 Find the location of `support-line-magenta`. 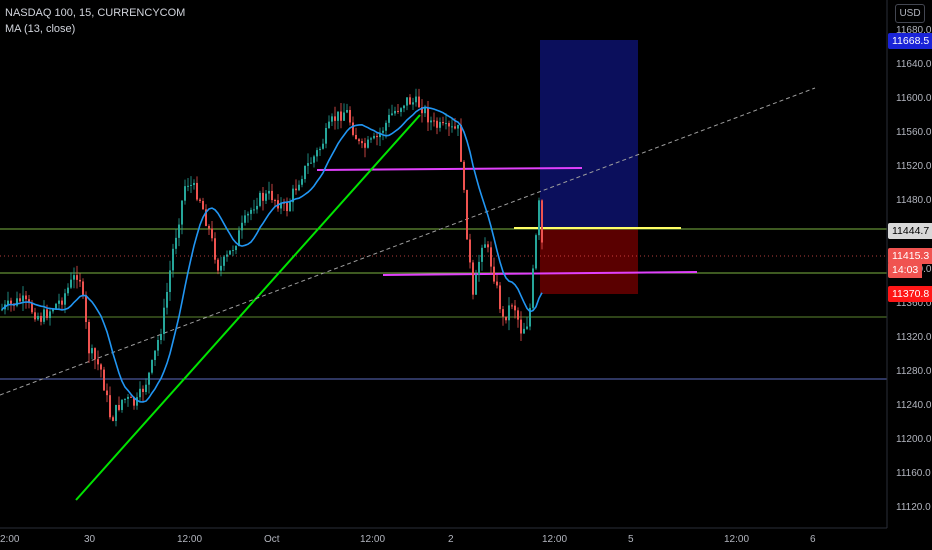

support-line-magenta is located at coordinates (540, 273).